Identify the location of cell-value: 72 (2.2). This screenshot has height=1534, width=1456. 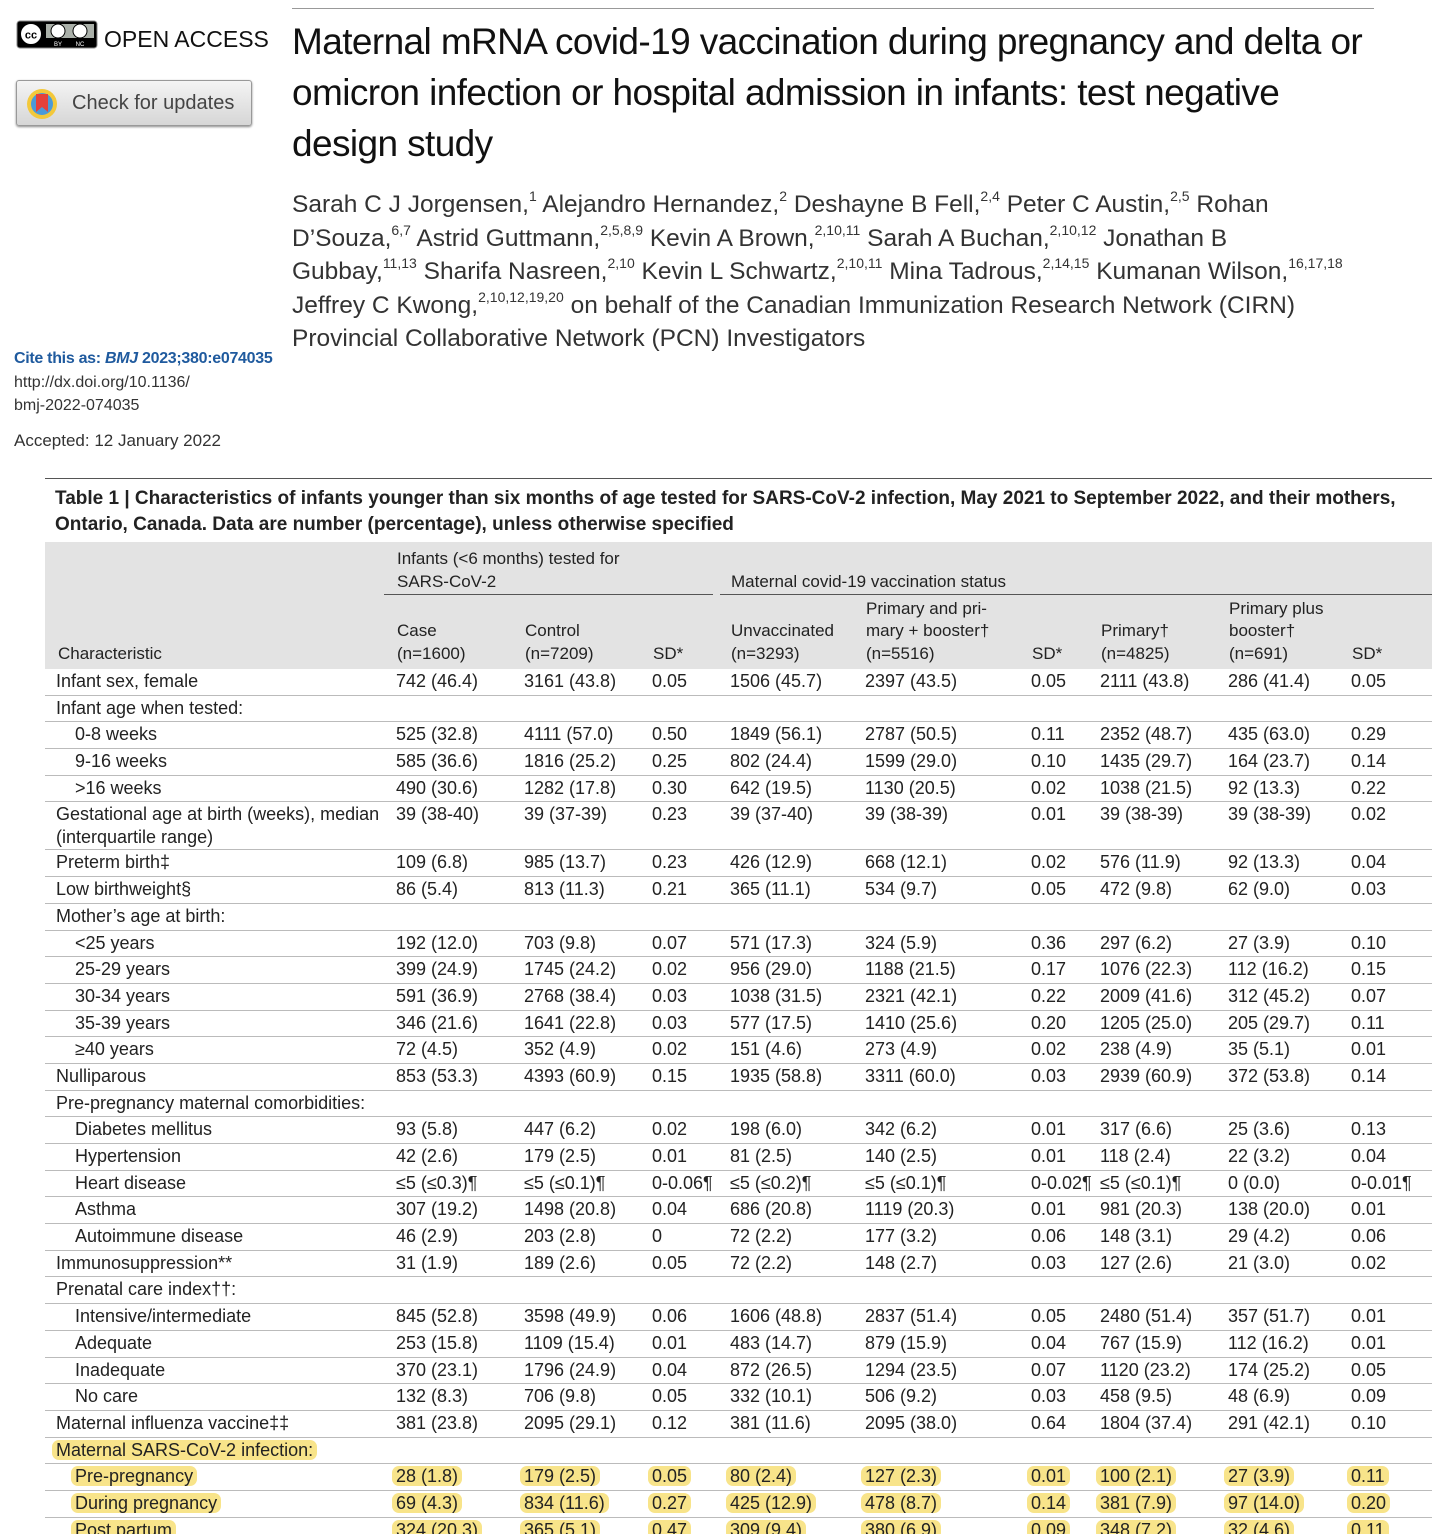
(761, 1262).